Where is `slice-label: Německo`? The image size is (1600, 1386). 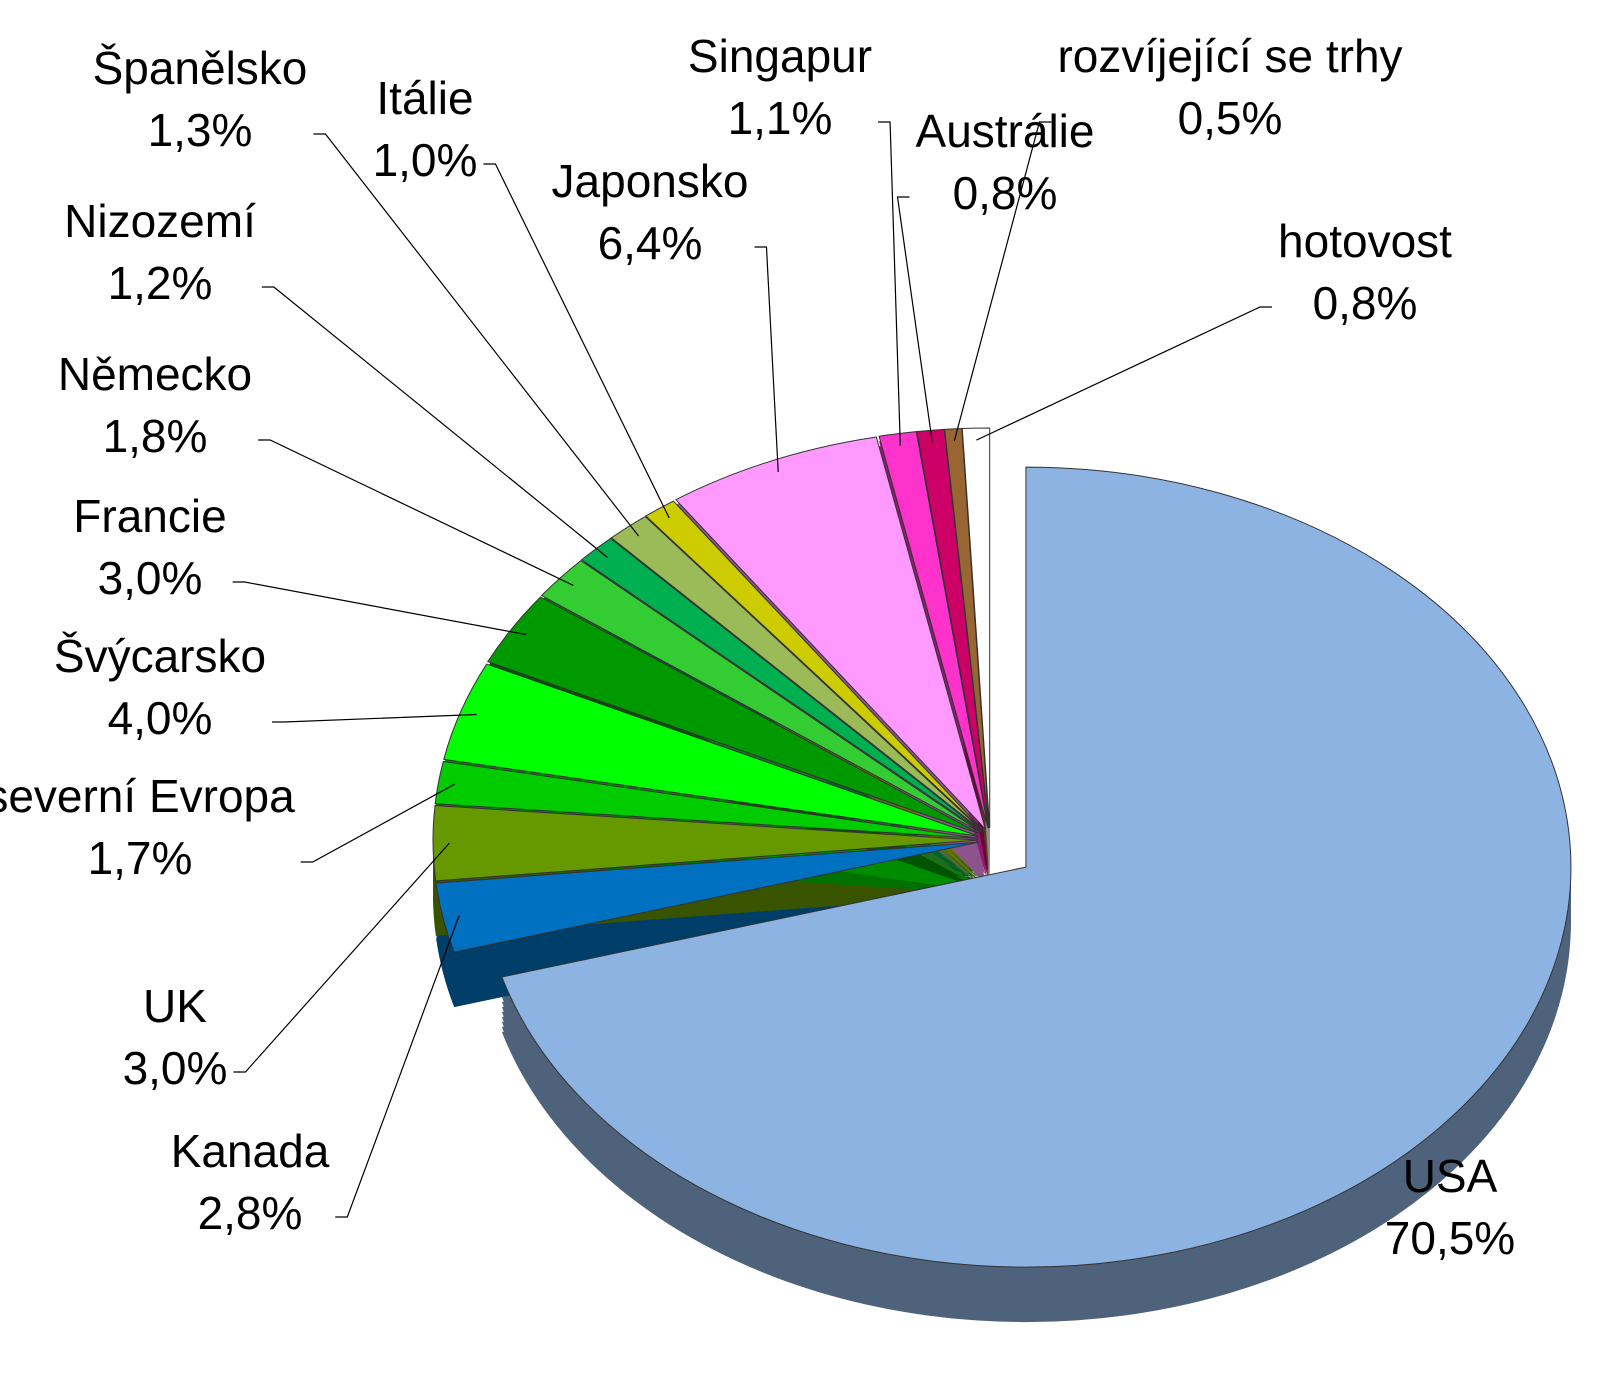 slice-label: Německo is located at coordinates (155, 374).